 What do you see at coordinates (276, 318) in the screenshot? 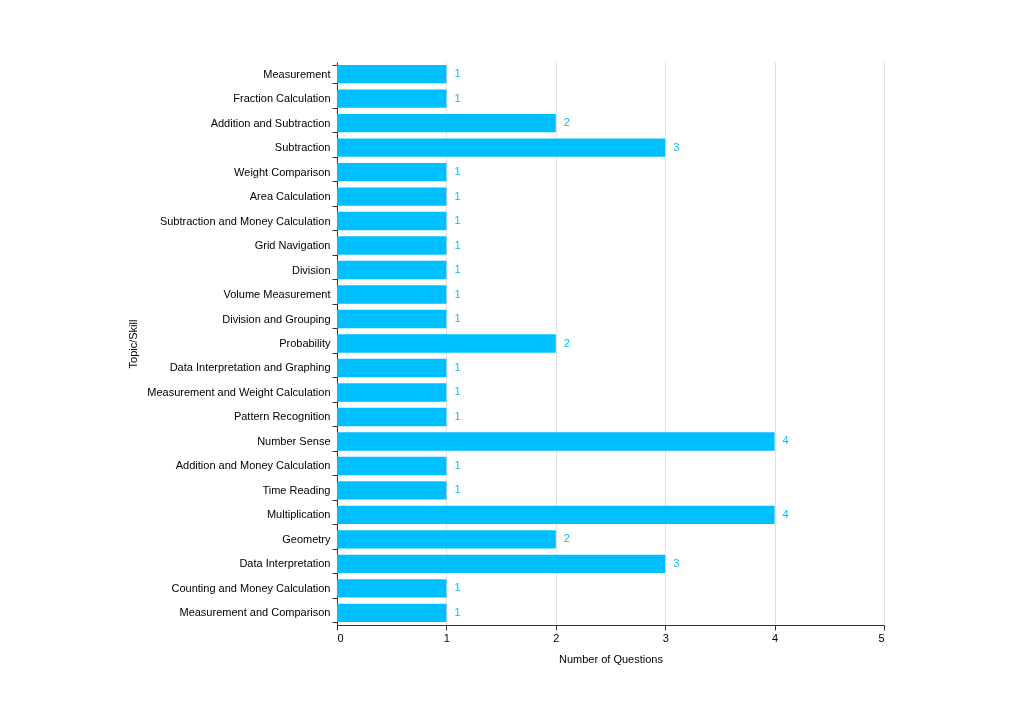
I see `y-tick-label: Division and Grouping` at bounding box center [276, 318].